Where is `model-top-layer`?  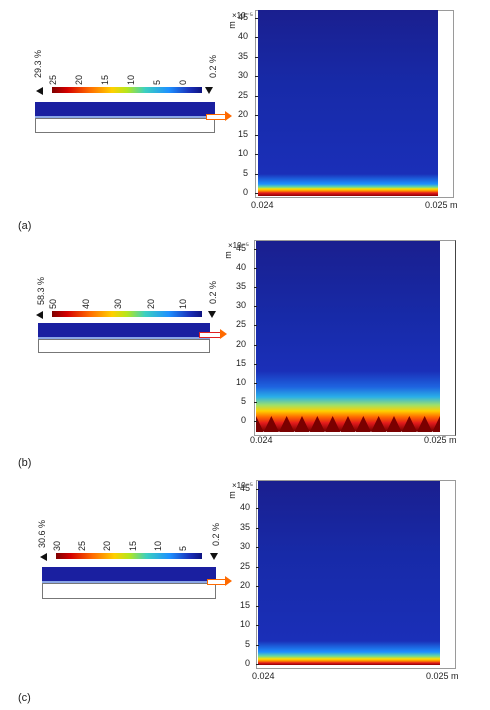
model-top-layer is located at coordinates (125, 109).